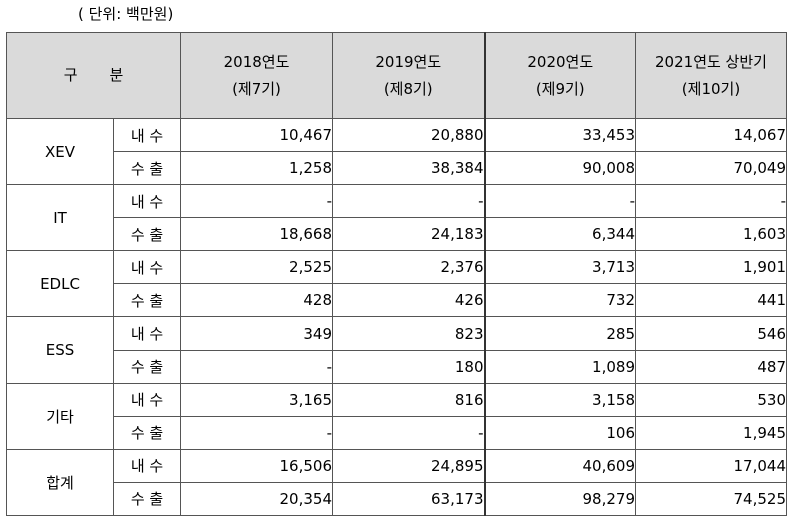  I want to click on cell-2020: 3,158, so click(559, 399).